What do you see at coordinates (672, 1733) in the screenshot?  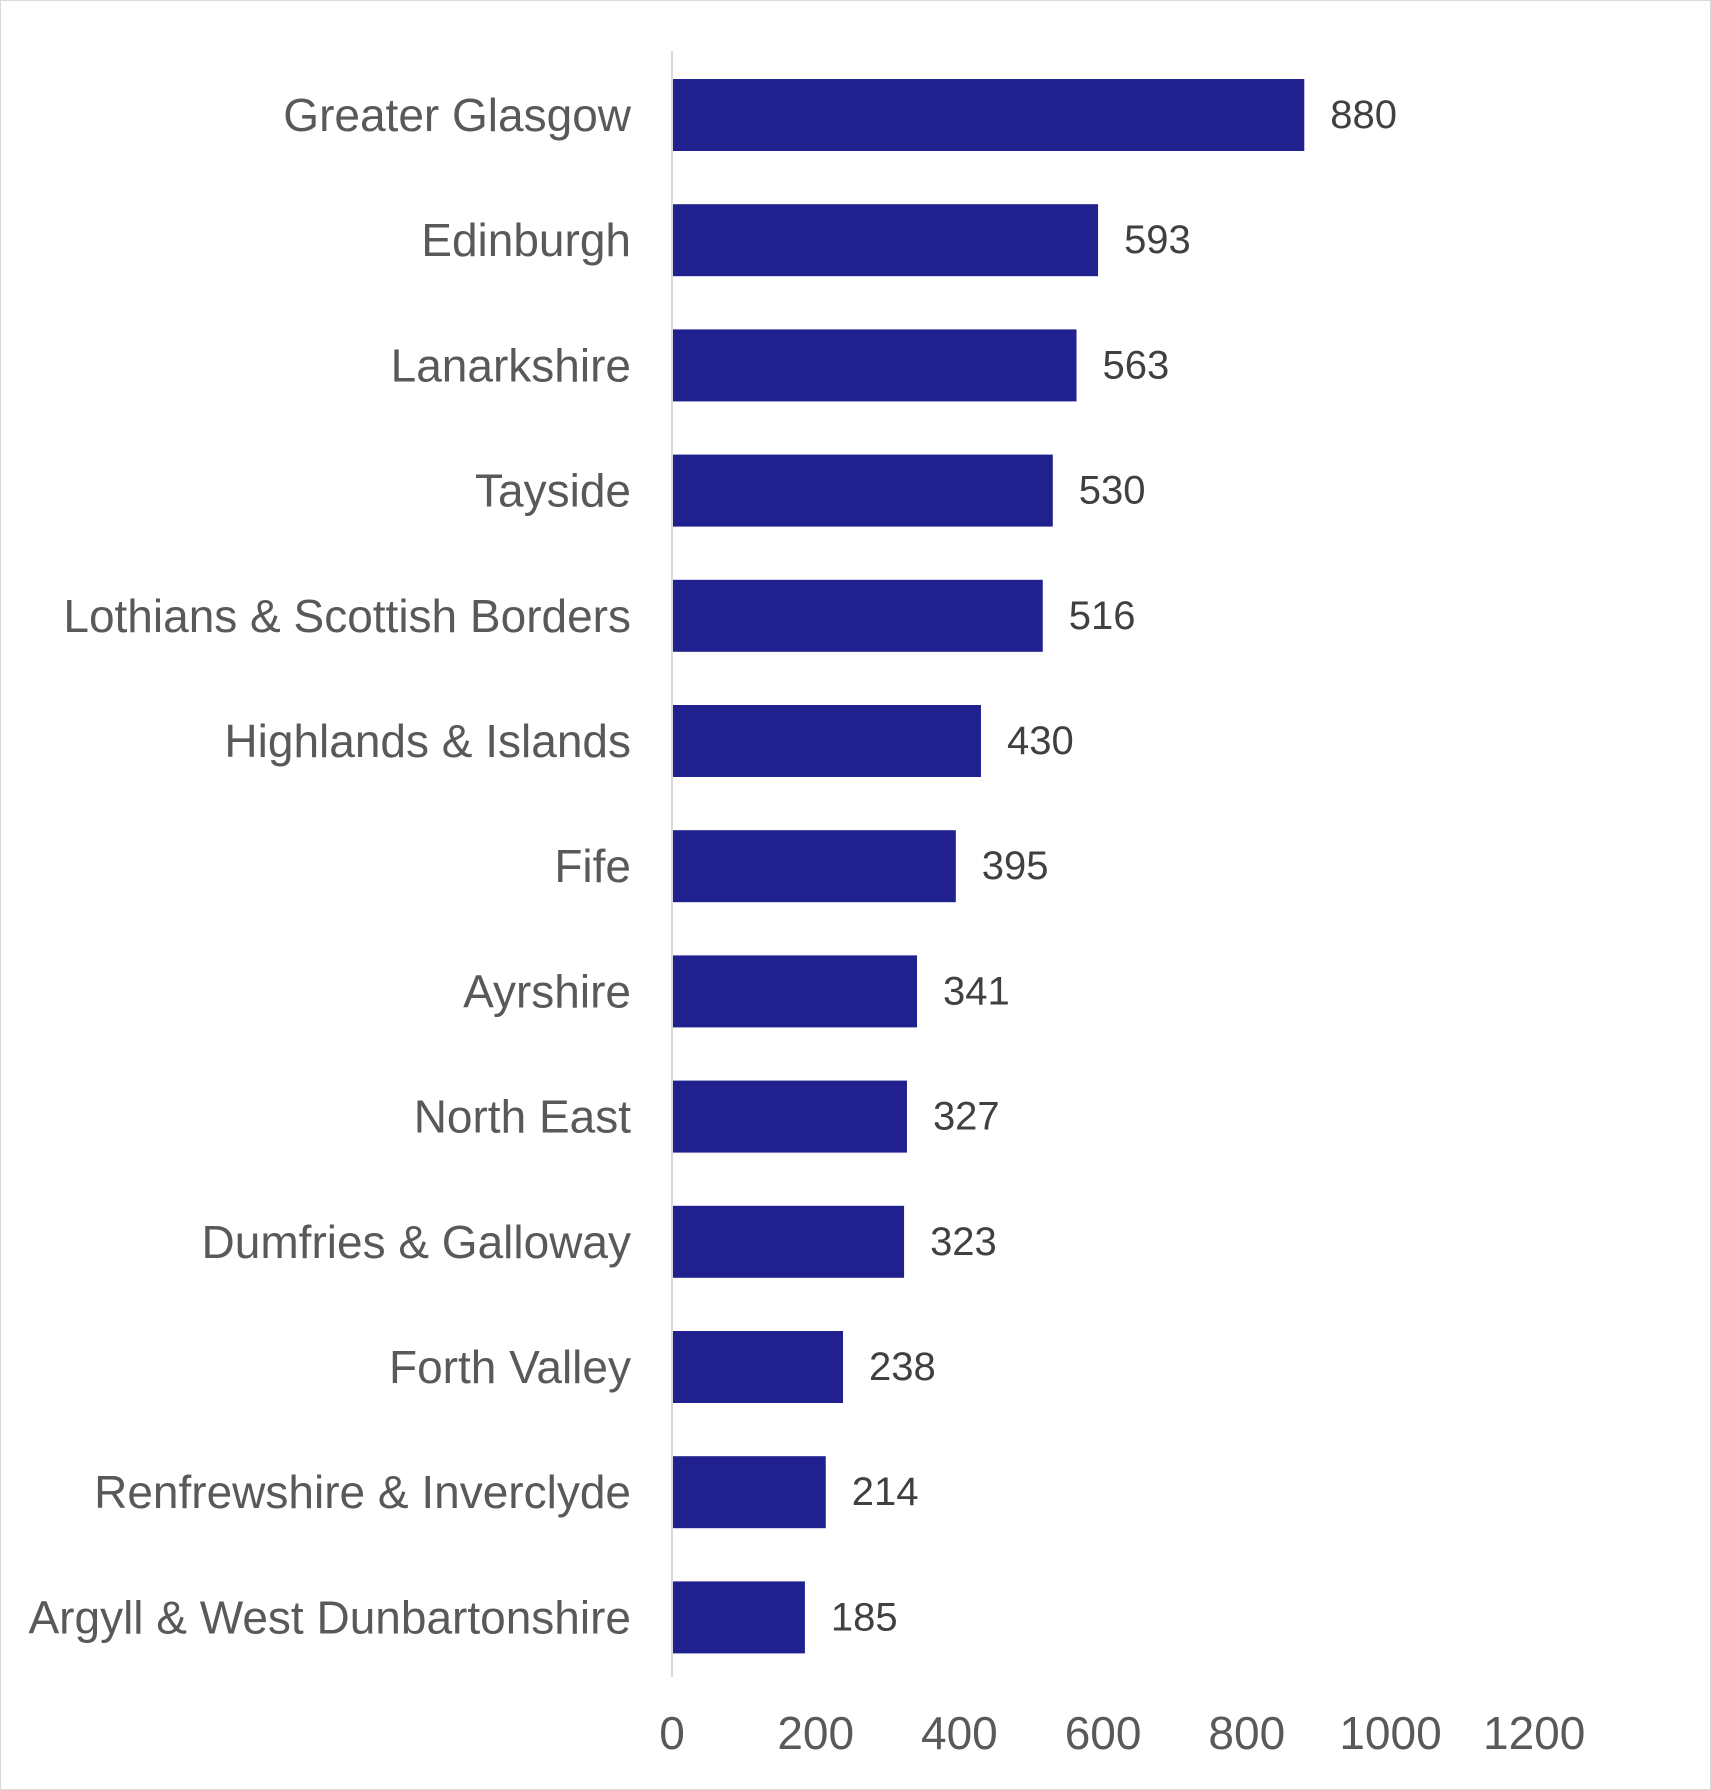 I see `x-tick-label: 0` at bounding box center [672, 1733].